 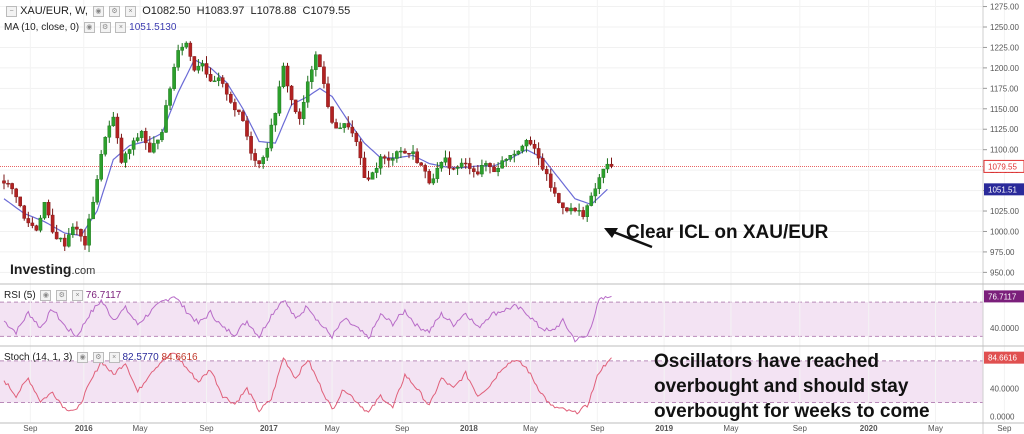 I want to click on y-tick-label: 1100.00, so click(x=1004, y=150).